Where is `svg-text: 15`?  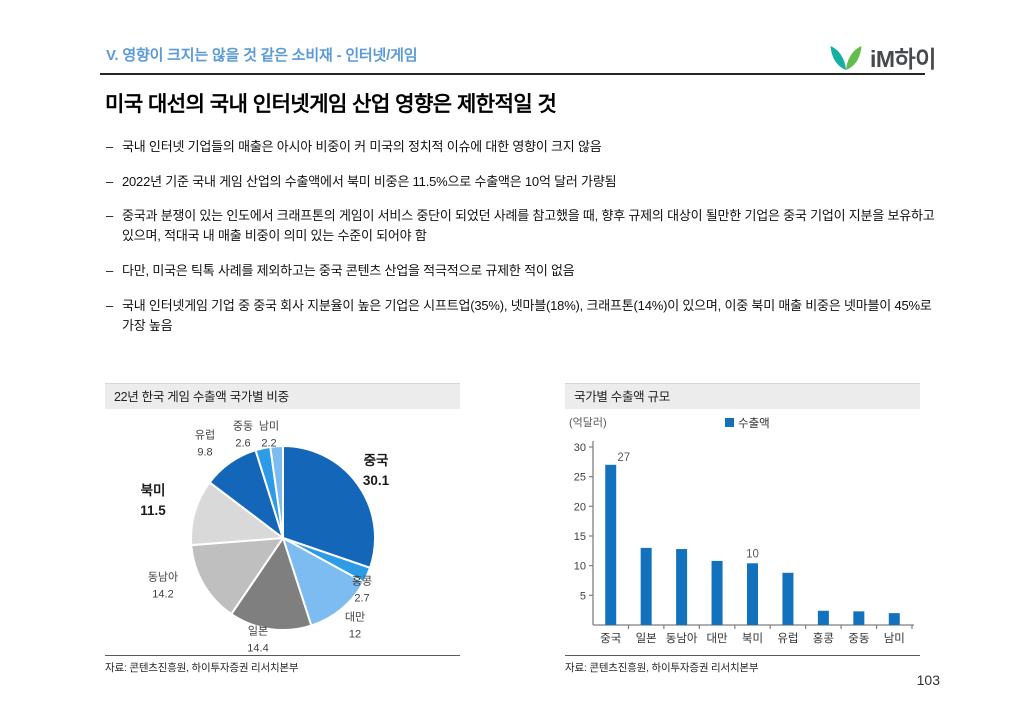 svg-text: 15 is located at coordinates (580, 537).